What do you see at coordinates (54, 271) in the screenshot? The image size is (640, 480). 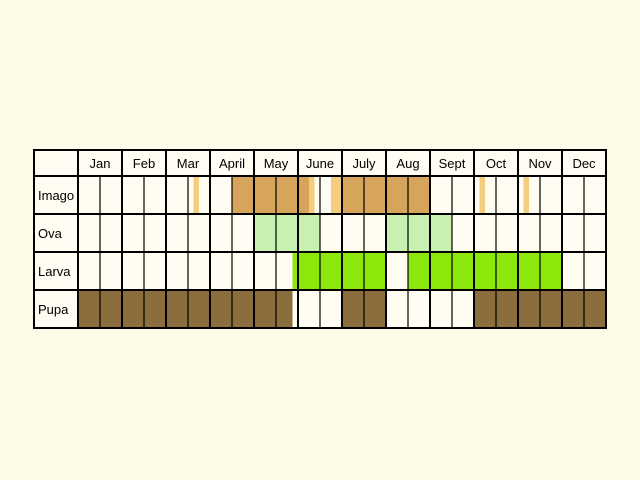 I see `row-label-larva: Larva` at bounding box center [54, 271].